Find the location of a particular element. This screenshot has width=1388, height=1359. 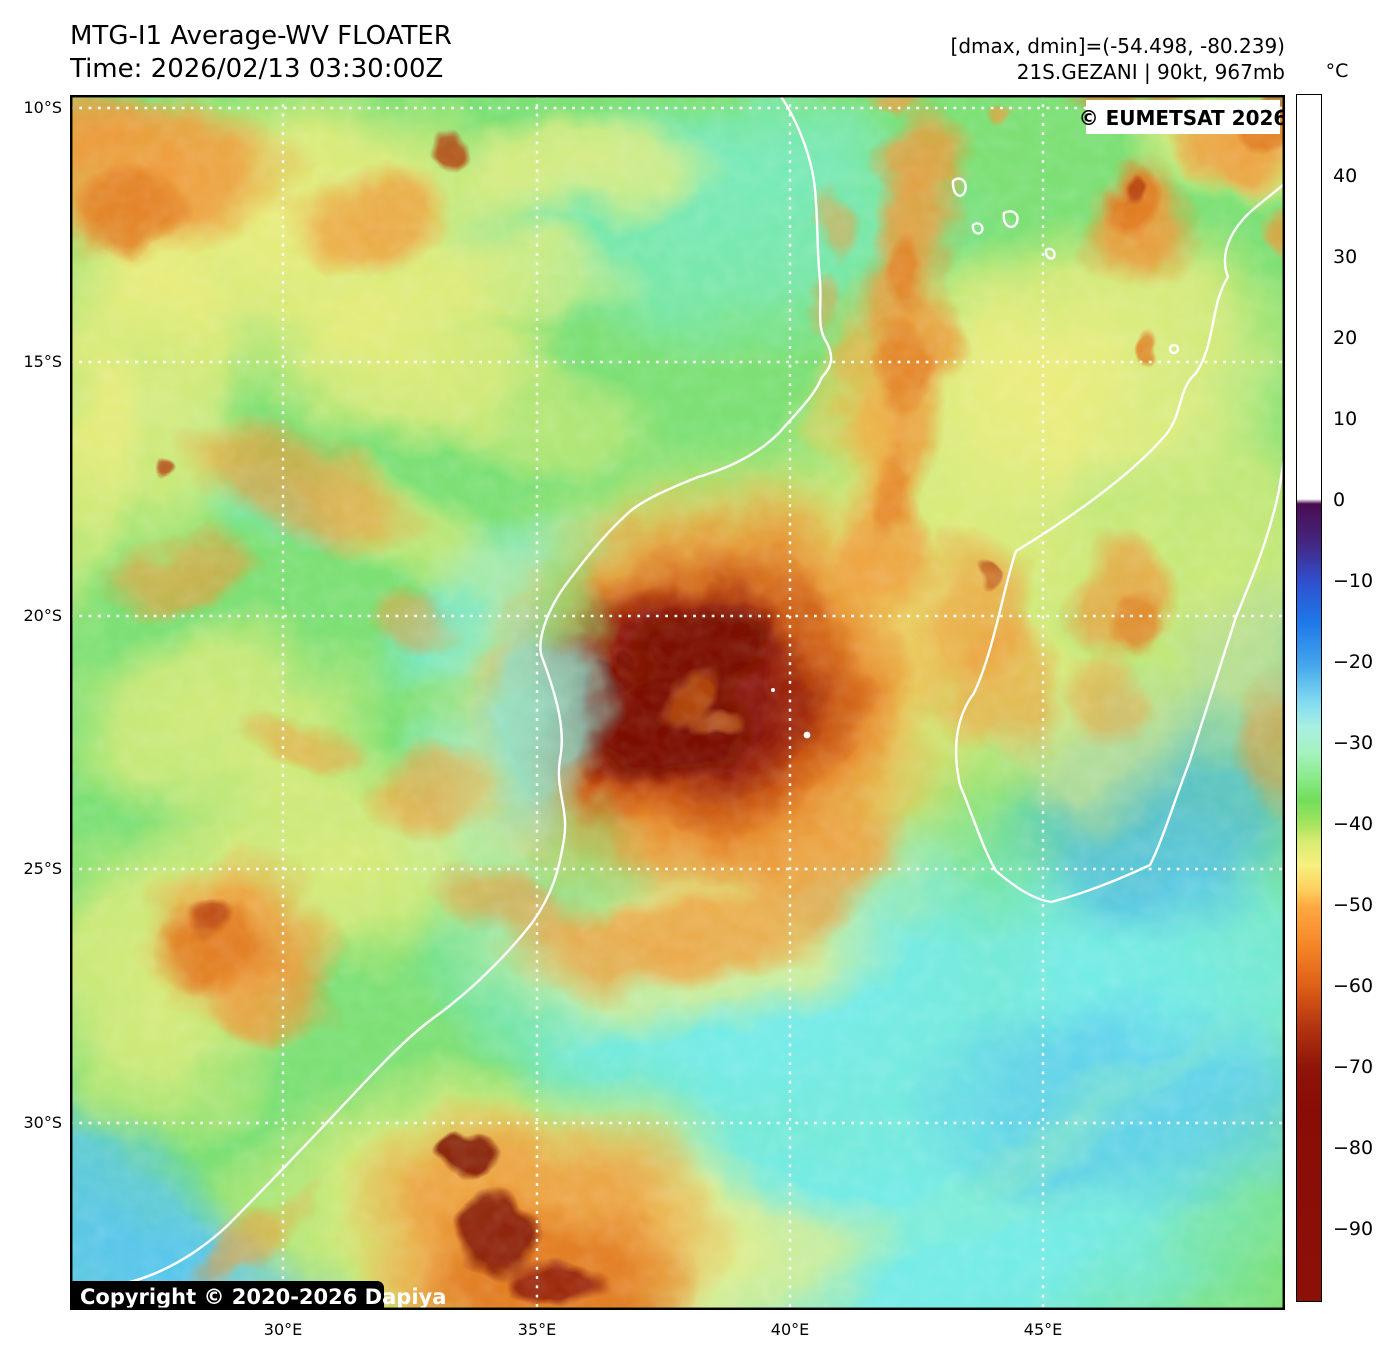

eumetsat-watermark-text: © EUMETSAT 2026 is located at coordinates (1182, 118).